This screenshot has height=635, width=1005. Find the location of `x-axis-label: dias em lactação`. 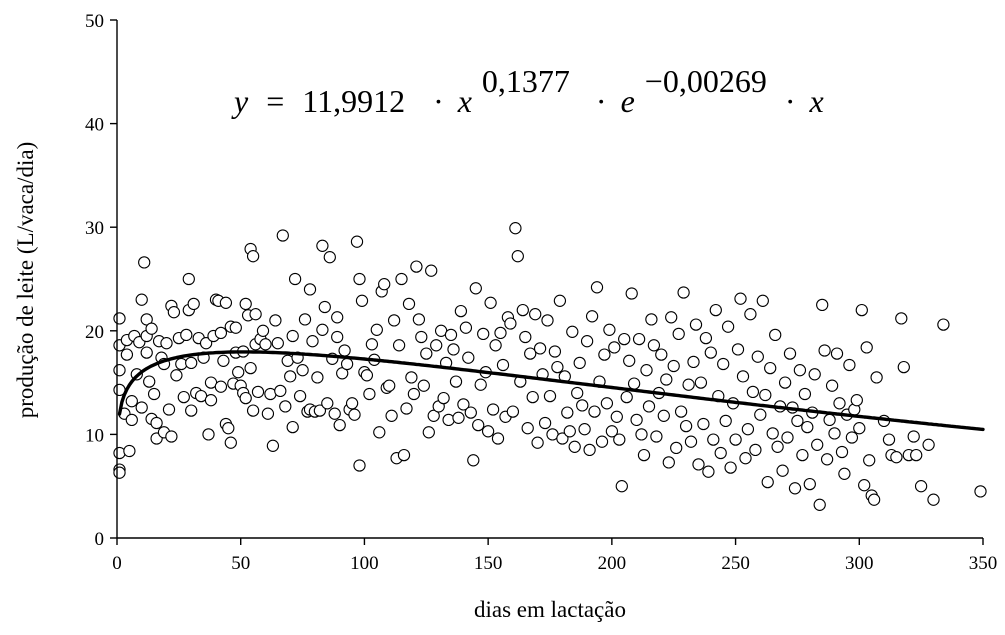

x-axis-label: dias em lactação is located at coordinates (550, 609).